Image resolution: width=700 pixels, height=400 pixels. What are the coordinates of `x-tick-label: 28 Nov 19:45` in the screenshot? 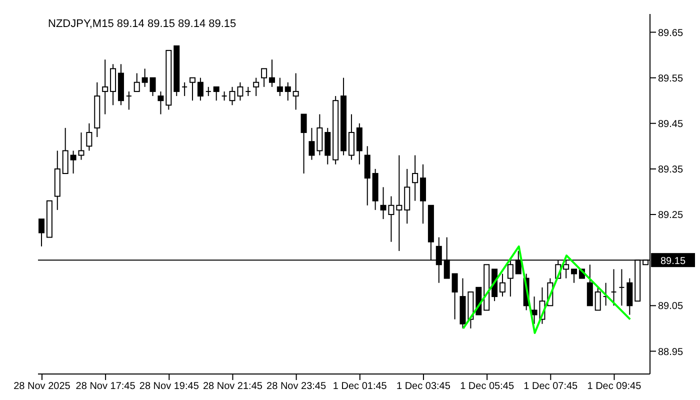 It's located at (169, 386).